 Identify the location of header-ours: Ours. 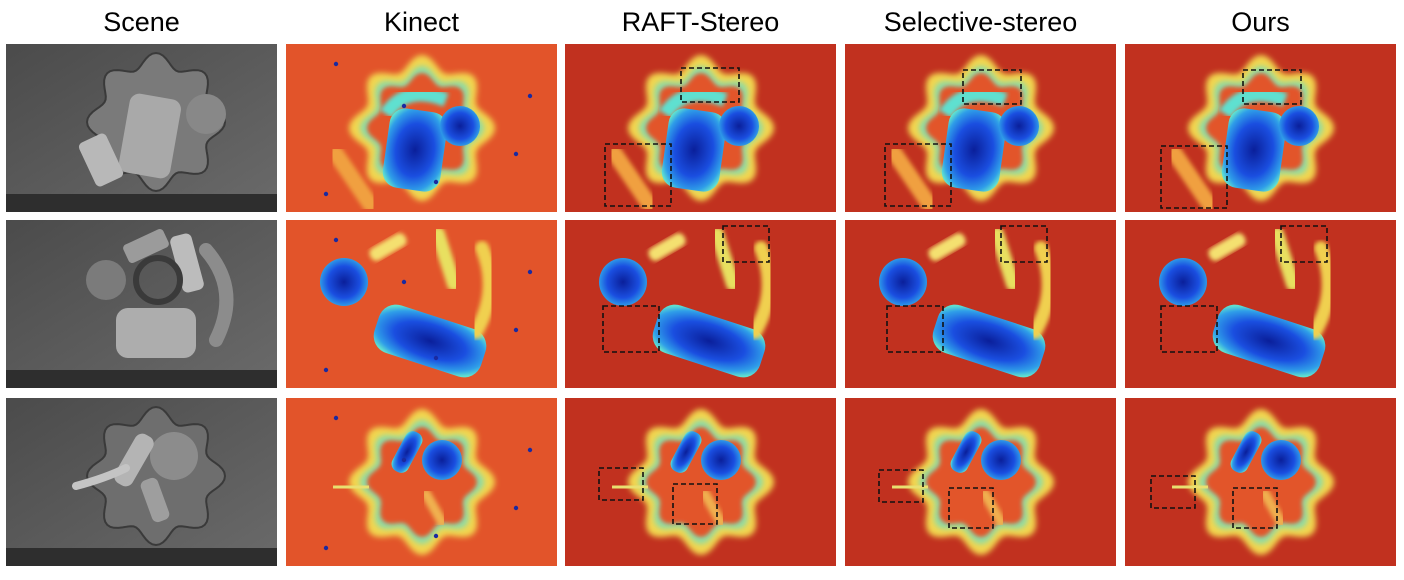
(1260, 22).